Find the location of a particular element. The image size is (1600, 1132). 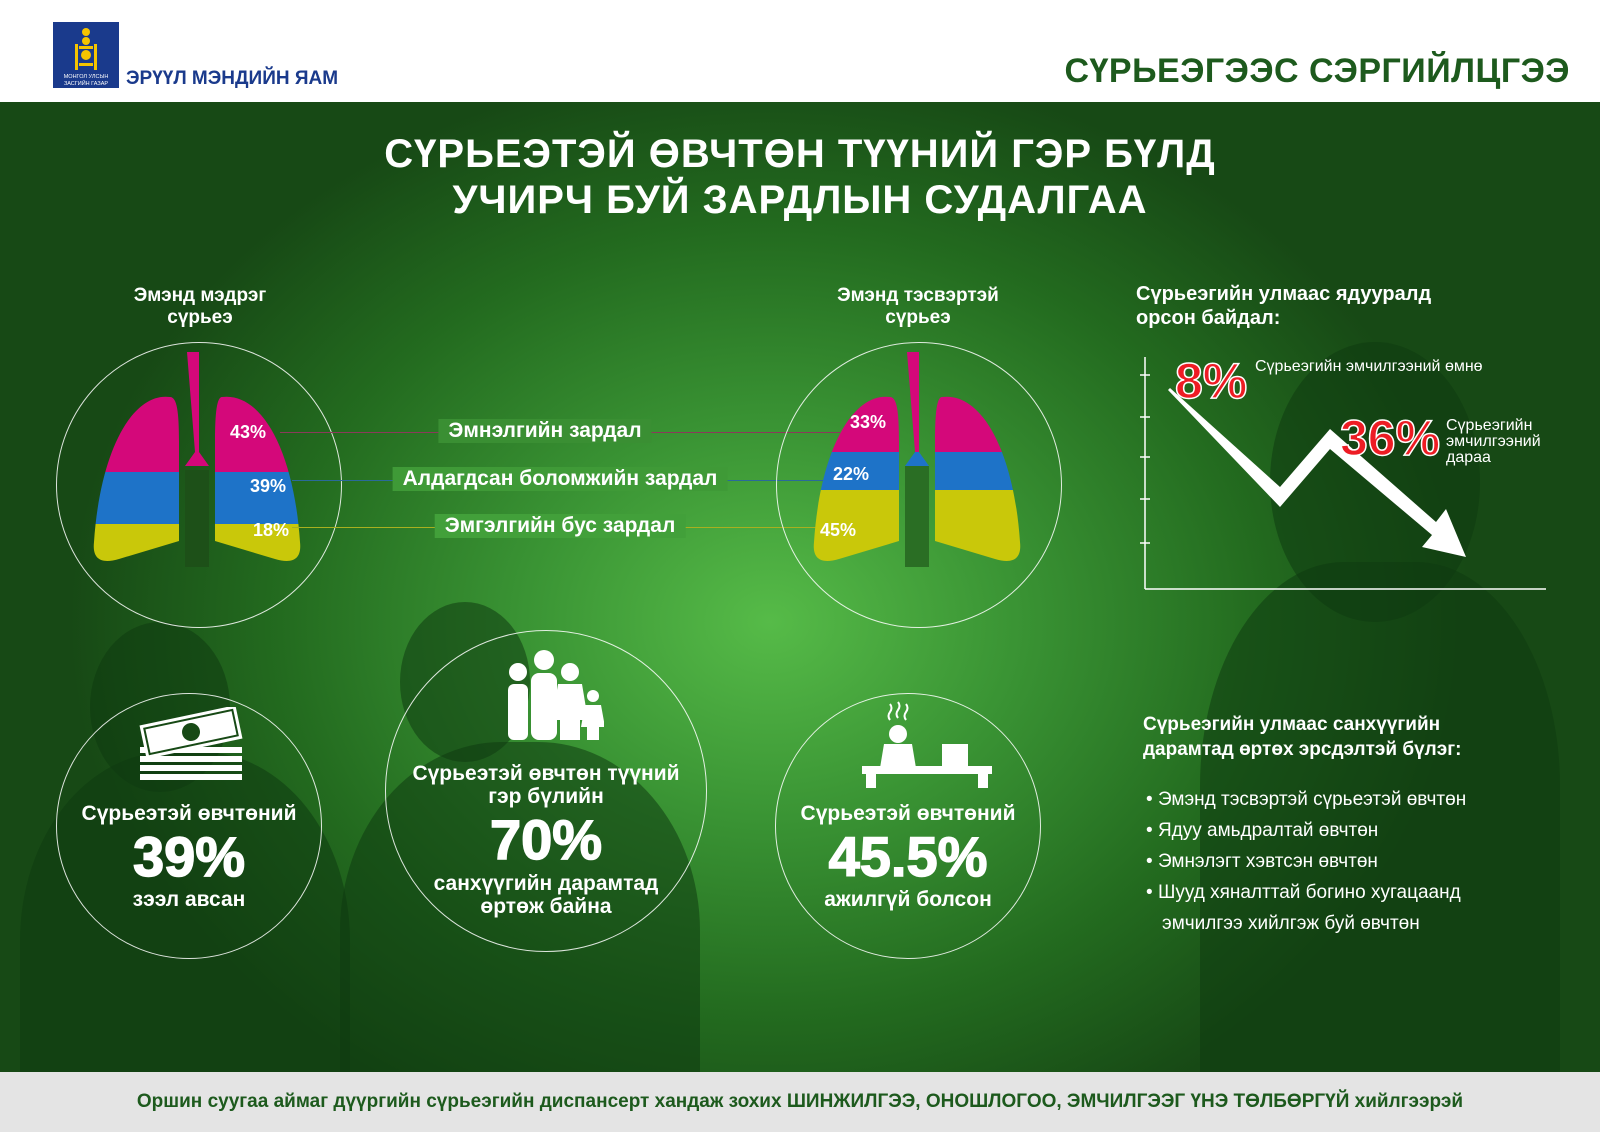

chart-axes is located at coordinates (1343, 473).